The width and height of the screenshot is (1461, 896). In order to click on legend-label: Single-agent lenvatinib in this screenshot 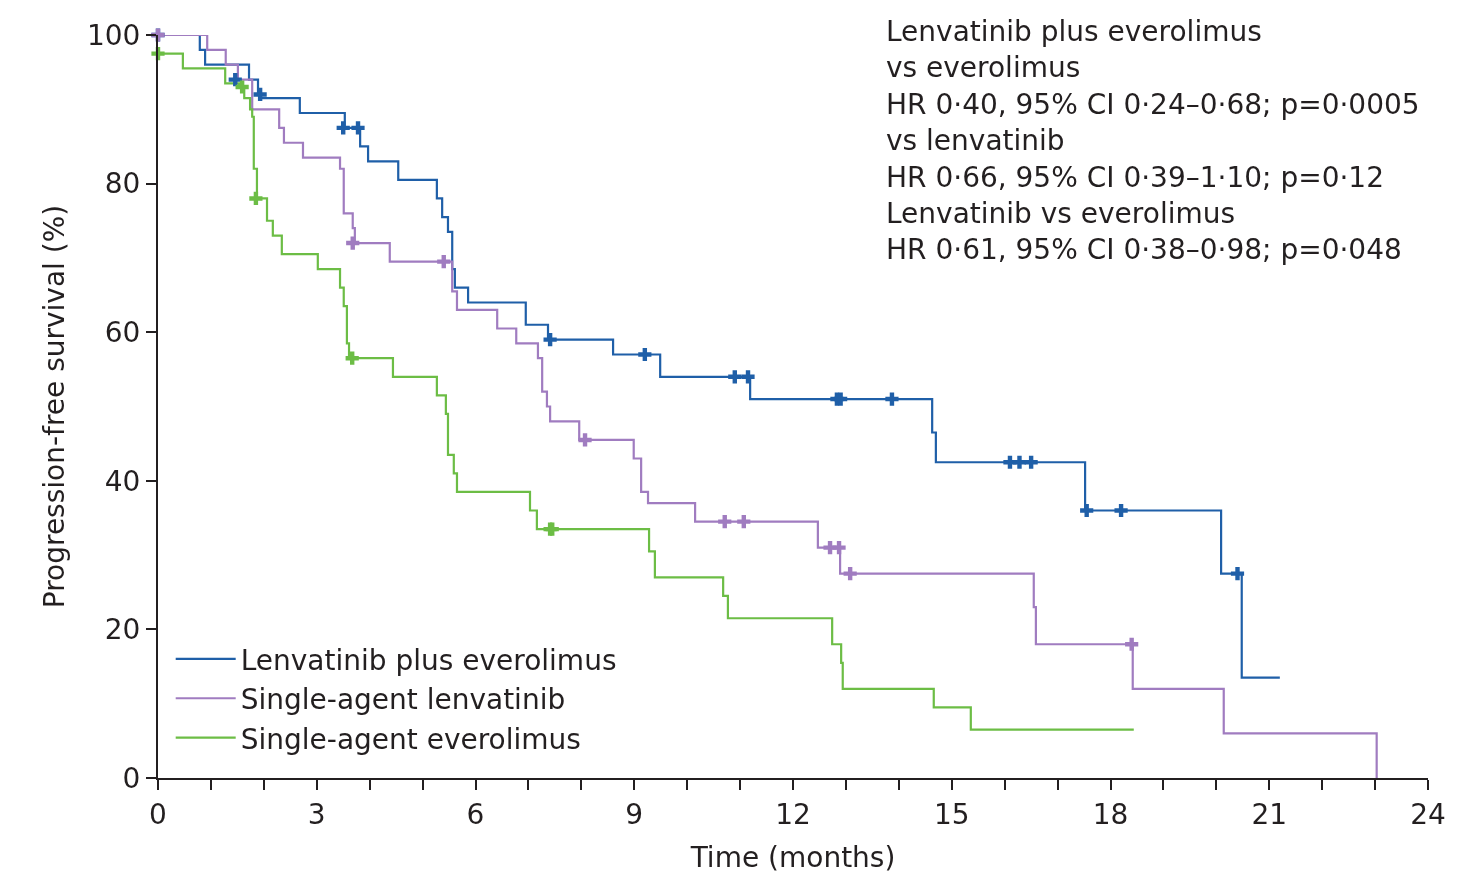, I will do `click(403, 700)`.